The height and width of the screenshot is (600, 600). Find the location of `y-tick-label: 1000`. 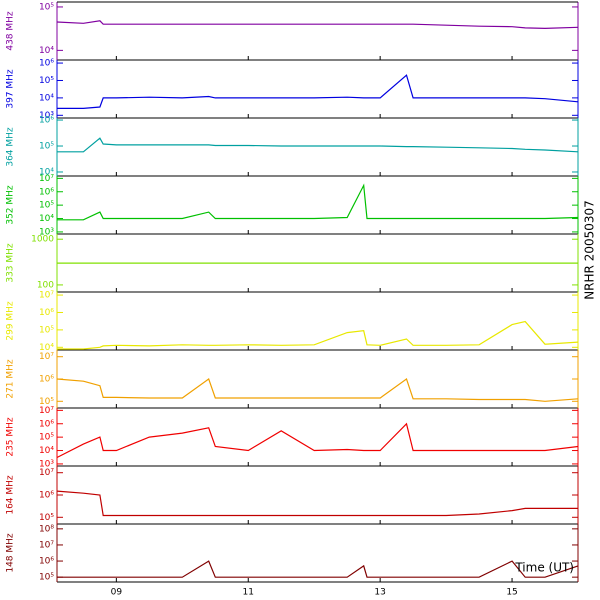

y-tick-label: 1000 is located at coordinates (42, 240).